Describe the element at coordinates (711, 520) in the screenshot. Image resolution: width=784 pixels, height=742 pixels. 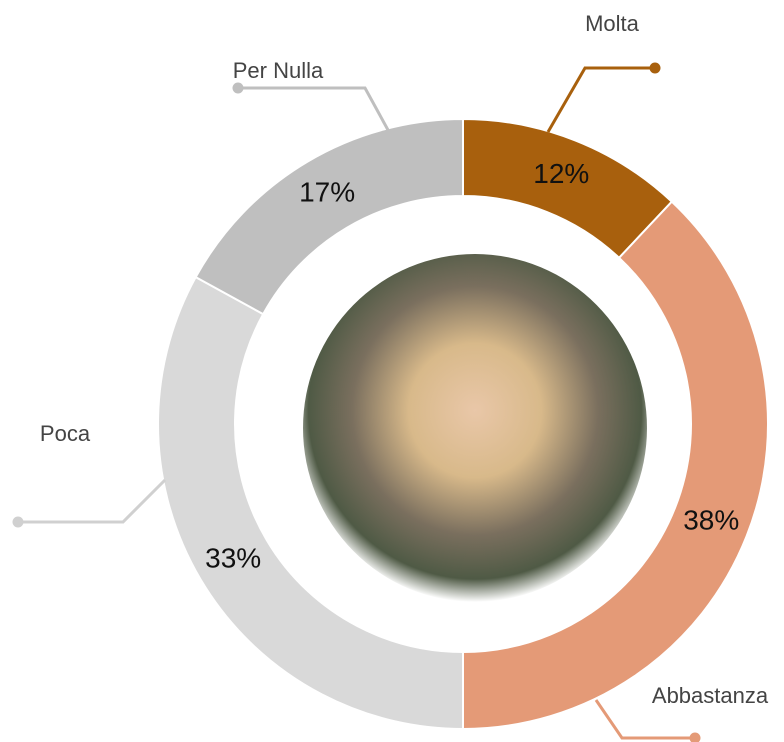
I see `value-label: 38%` at that location.